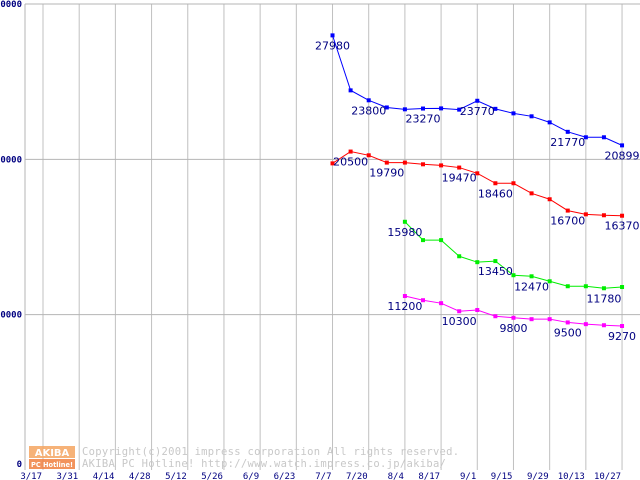 The height and width of the screenshot is (480, 640). What do you see at coordinates (622, 336) in the screenshot?
I see `data-label: 9270` at bounding box center [622, 336].